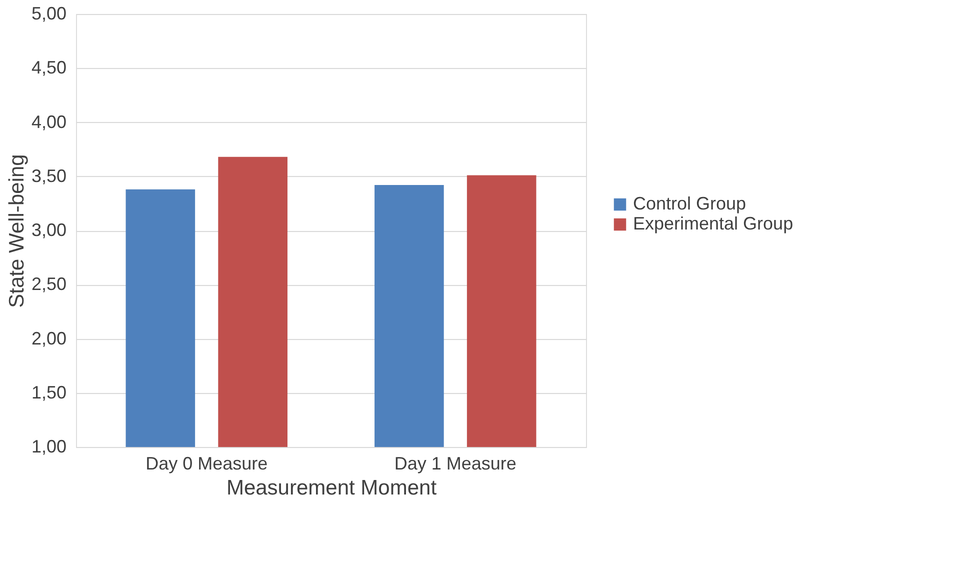  Describe the element at coordinates (48, 14) in the screenshot. I see `y-tick-label: 5,00` at that location.